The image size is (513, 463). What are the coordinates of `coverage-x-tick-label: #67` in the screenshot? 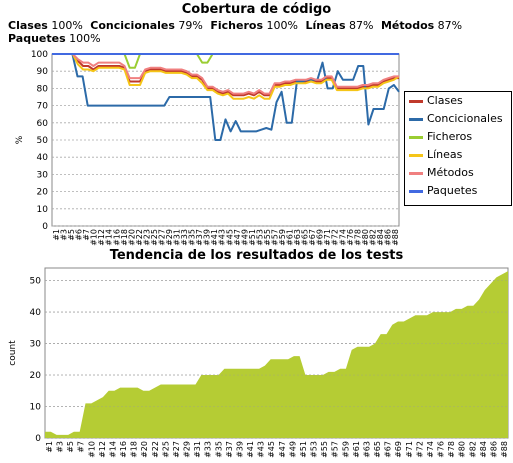 It's located at (312, 237).